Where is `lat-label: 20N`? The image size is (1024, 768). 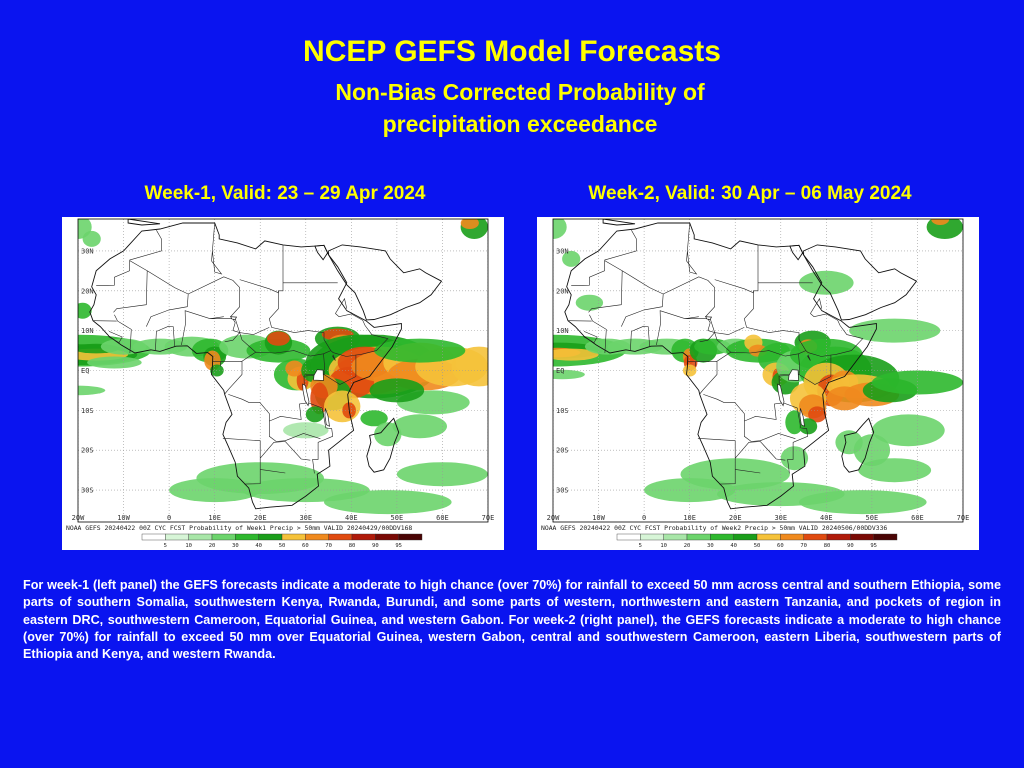 lat-label: 20N is located at coordinates (562, 291).